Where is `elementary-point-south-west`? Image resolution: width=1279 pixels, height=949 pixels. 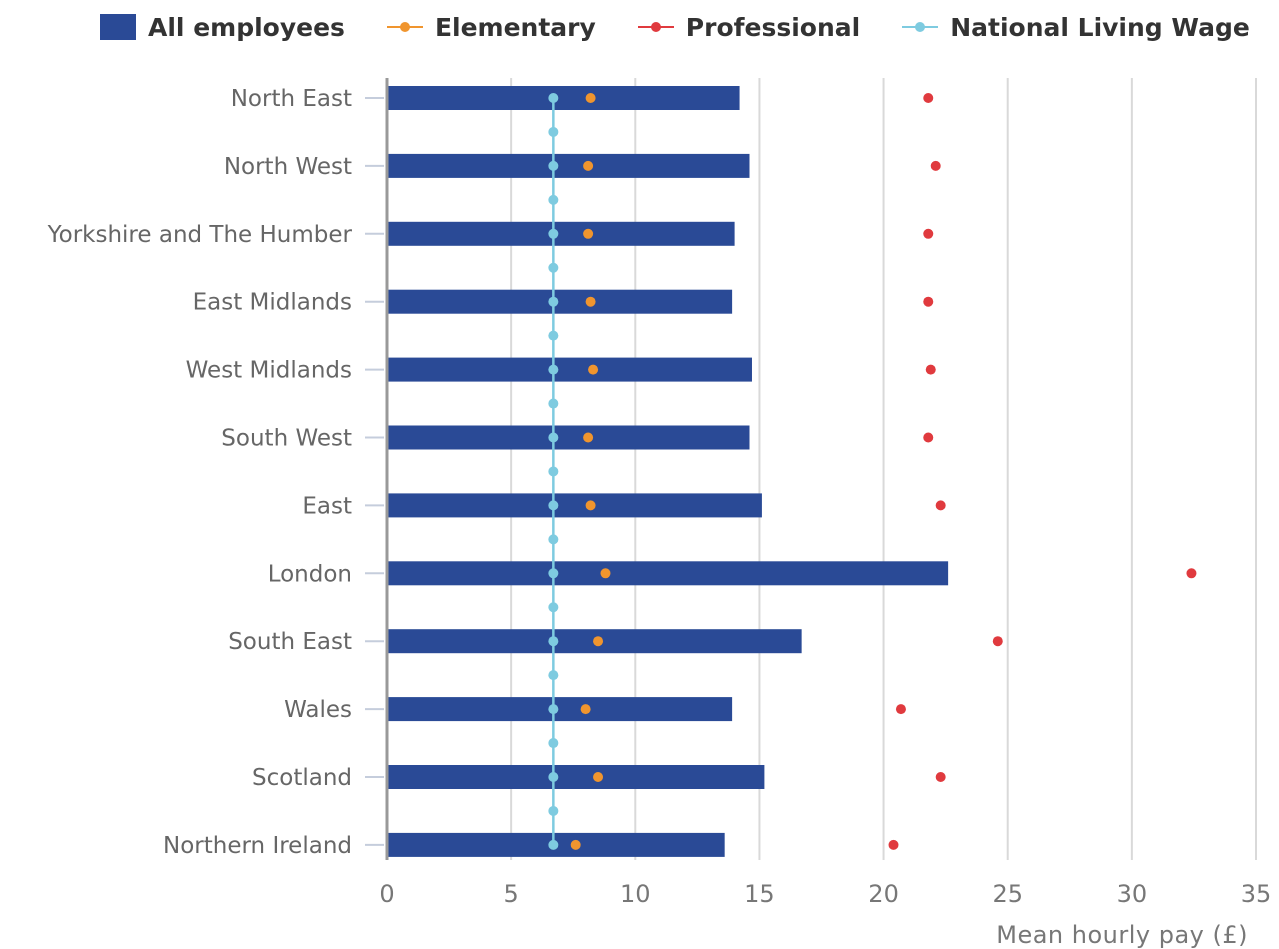
elementary-point-south-west is located at coordinates (588, 437).